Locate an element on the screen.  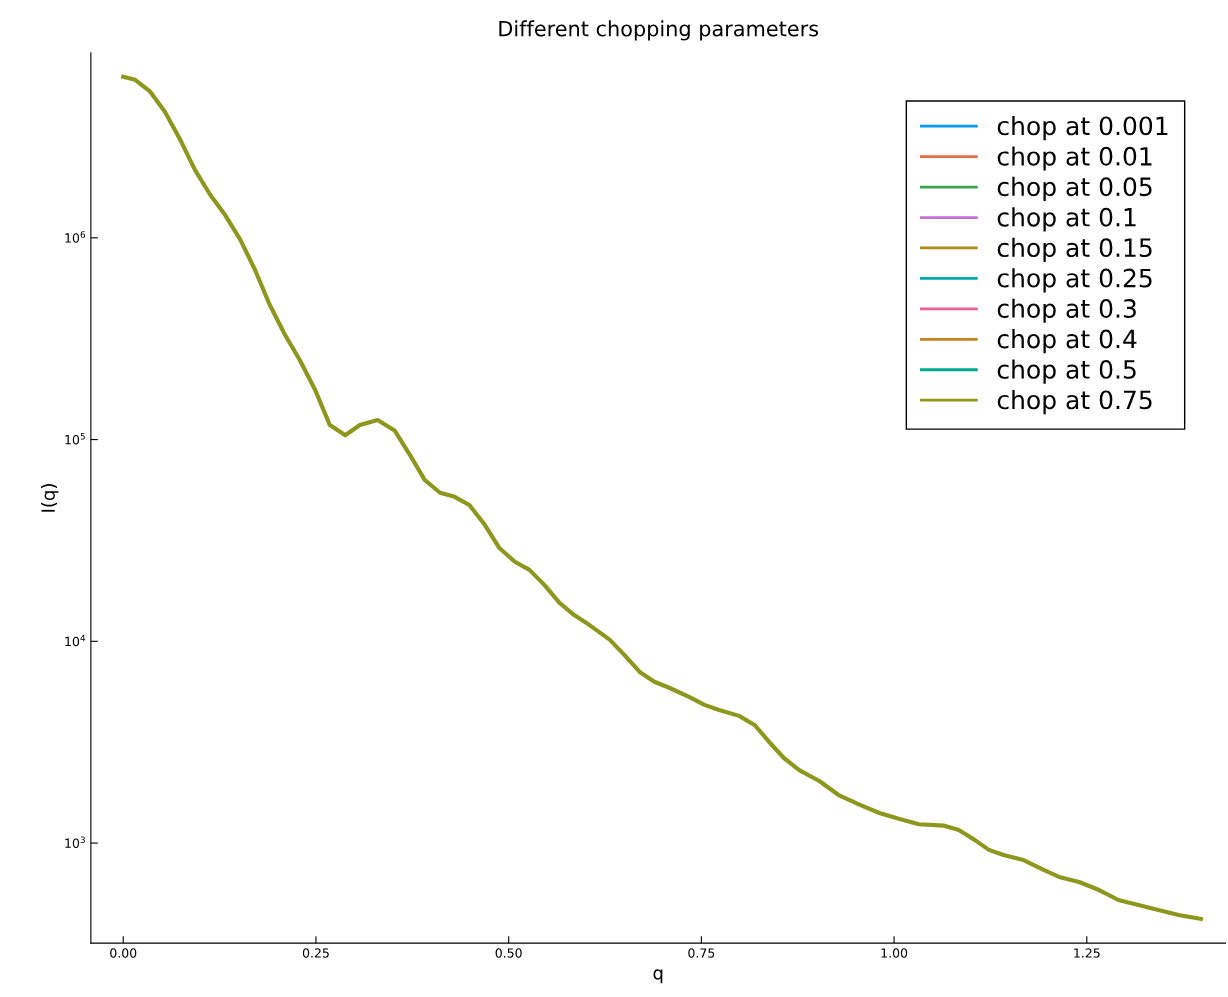
x-tick-label: 0.50 is located at coordinates (508, 953).